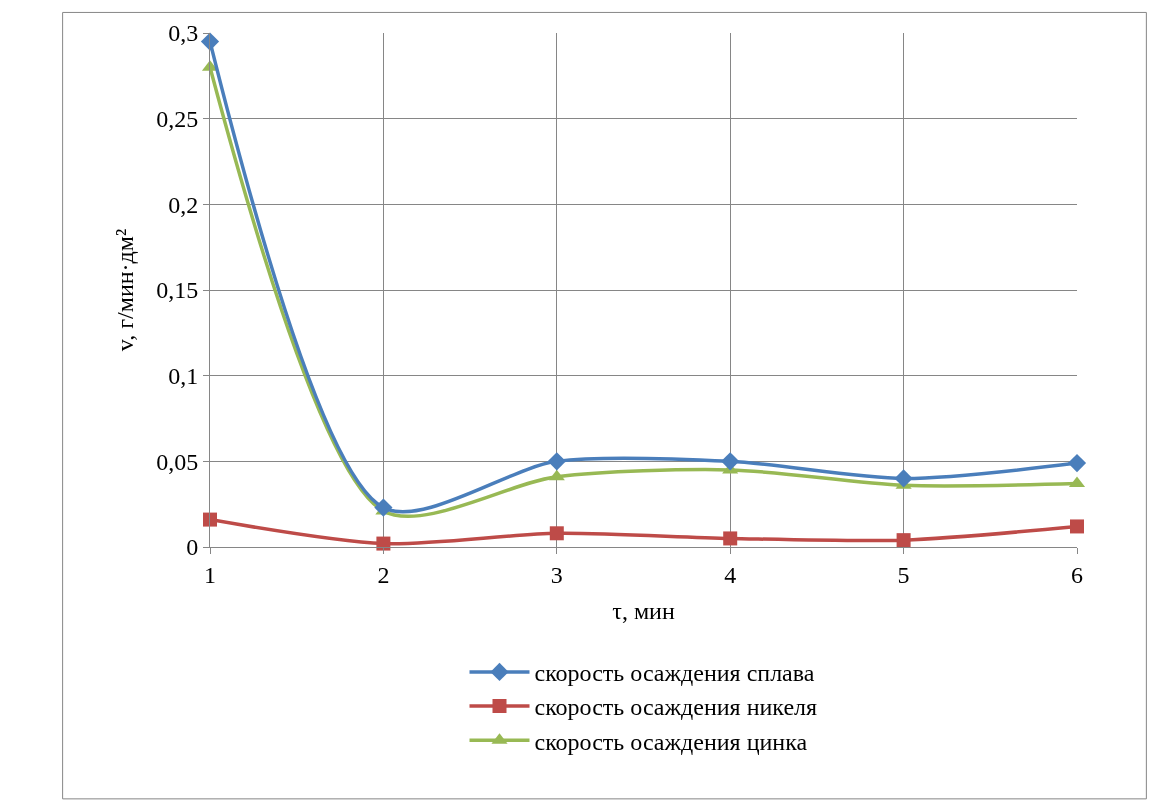 This screenshot has width=1166, height=803. I want to click on x-tick-label: 3, so click(556, 574).